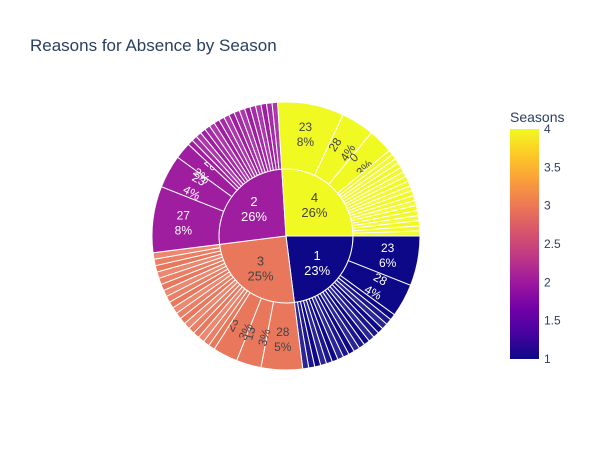 This screenshot has width=590, height=450. Describe the element at coordinates (314, 205) in the screenshot. I see `inner-label-4: 4 26%` at that location.